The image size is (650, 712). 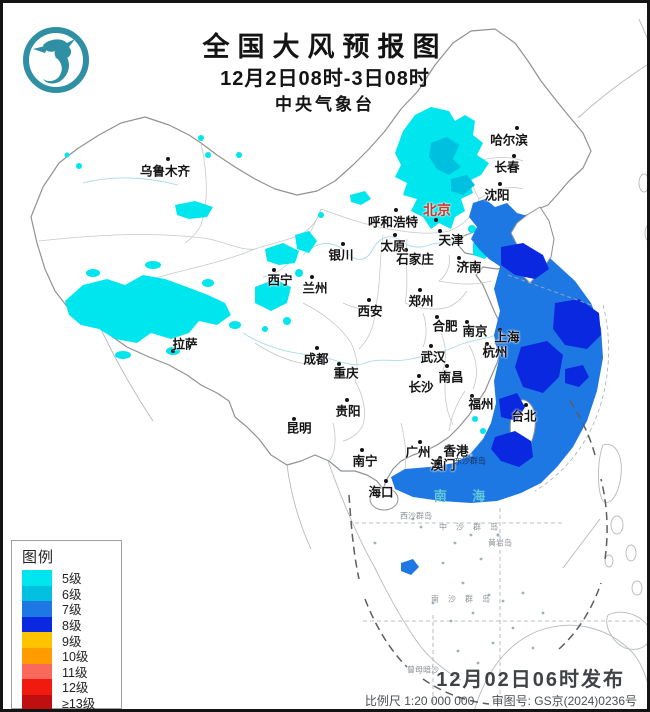 What do you see at coordinates (75, 657) in the screenshot?
I see `legend-label: 10级` at bounding box center [75, 657].